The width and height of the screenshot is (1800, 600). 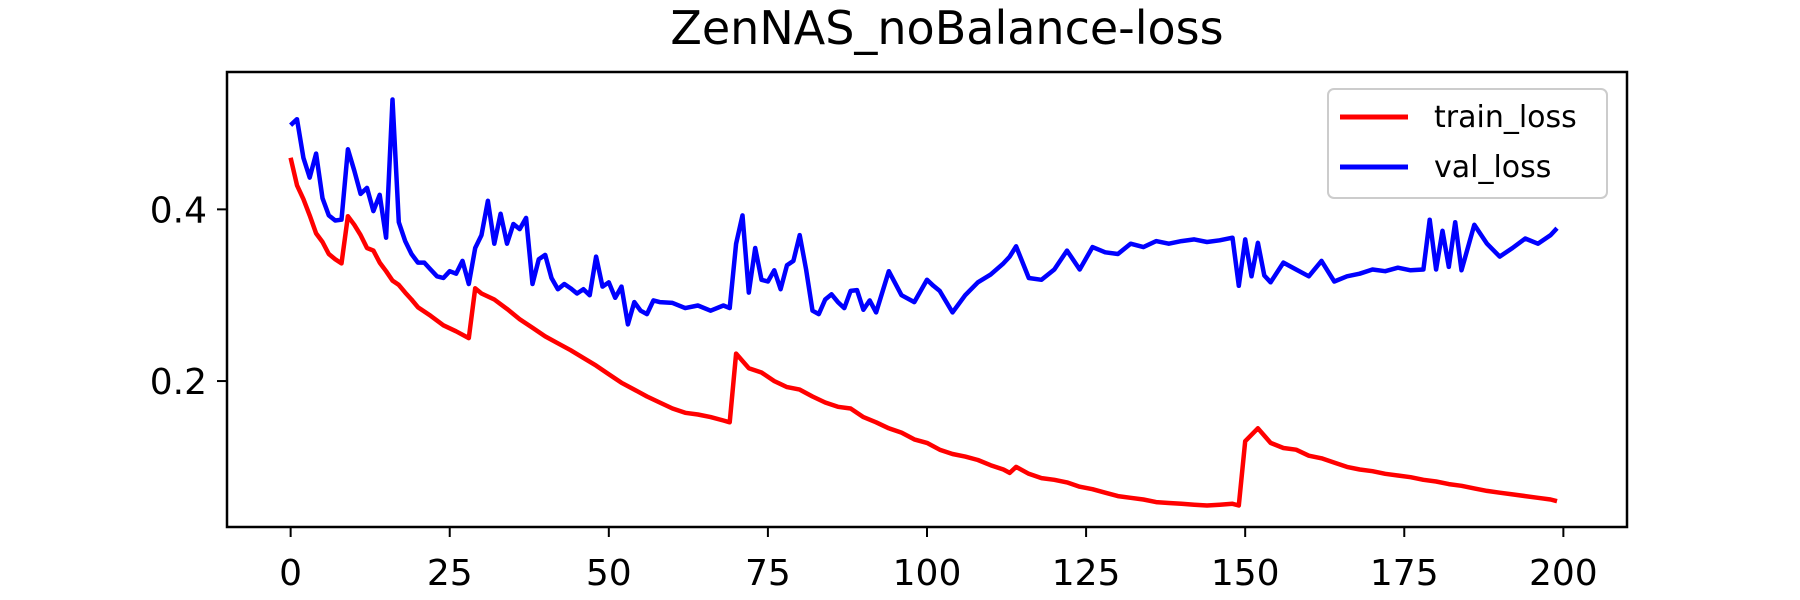 What do you see at coordinates (290, 573) in the screenshot?
I see `x-tick-label: 0` at bounding box center [290, 573].